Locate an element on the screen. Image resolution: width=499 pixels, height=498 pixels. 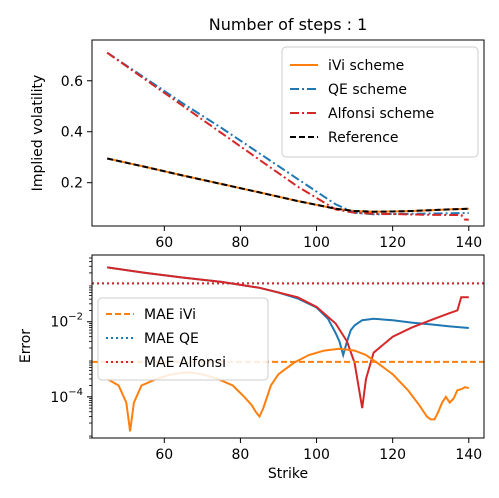
bottom-ytick-label: 10⁻⁴ is located at coordinates (66, 396).